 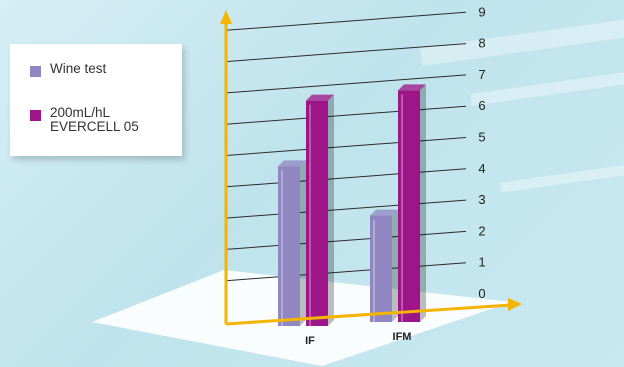 I want to click on y-tick-label: 9, so click(x=481, y=11).